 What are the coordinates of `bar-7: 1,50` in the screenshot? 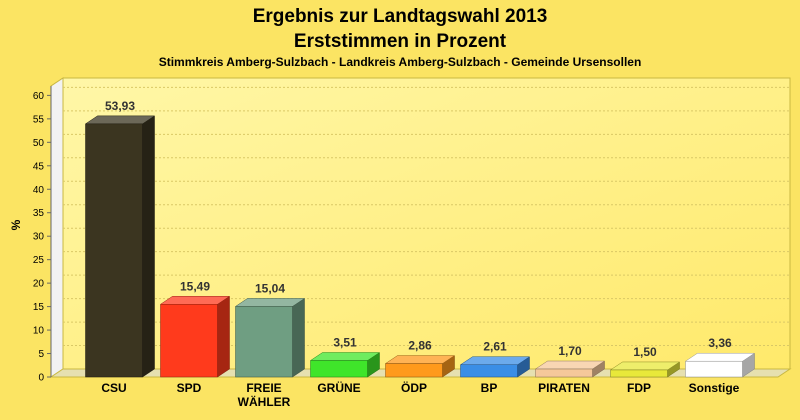 It's located at (645, 361).